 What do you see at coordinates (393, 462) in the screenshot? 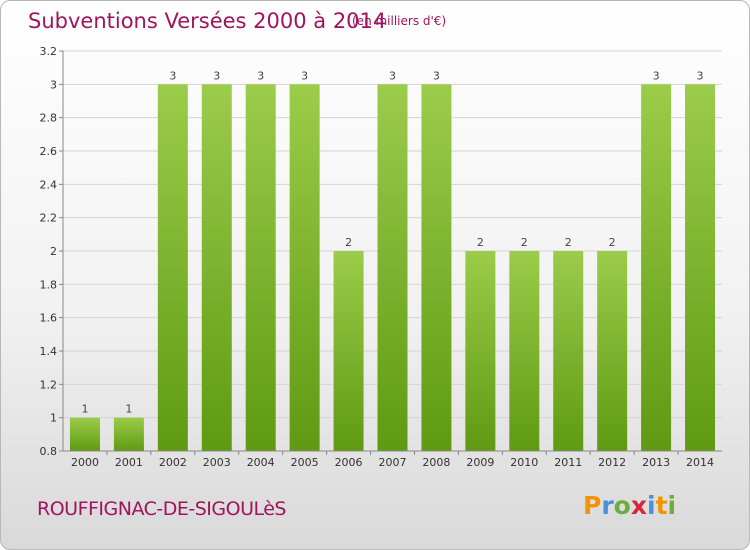
I see `x-tick-label: 2007` at bounding box center [393, 462].